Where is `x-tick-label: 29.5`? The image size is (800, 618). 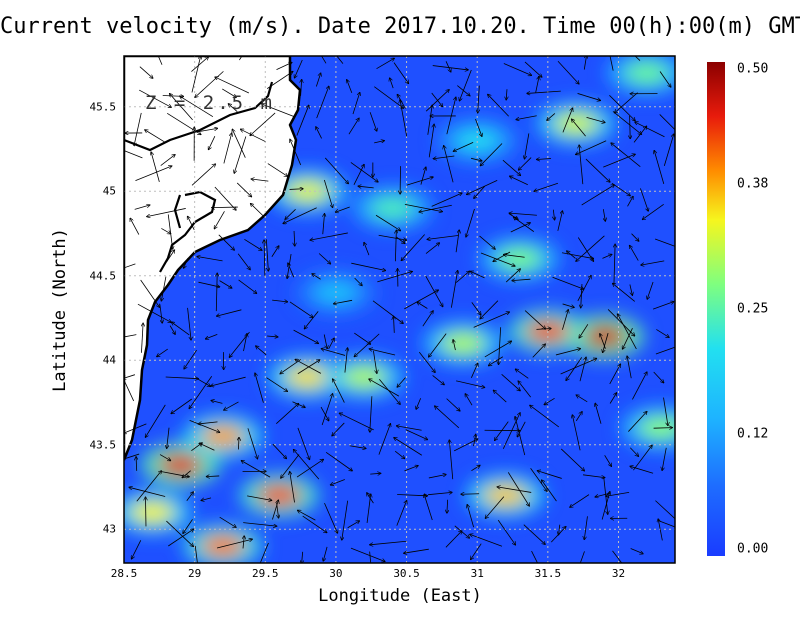
x-tick-label: 29.5 is located at coordinates (265, 573).